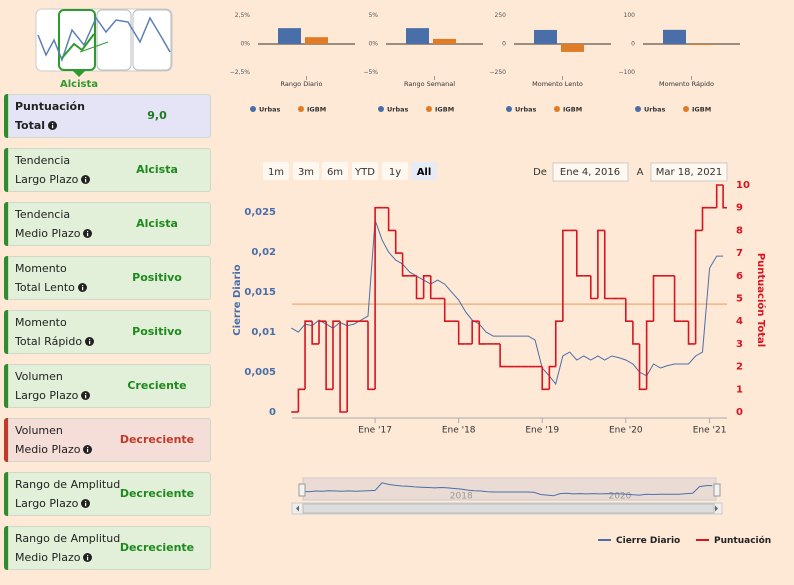  What do you see at coordinates (739, 412) in the screenshot?
I see `y2-tick-label: 0` at bounding box center [739, 412].